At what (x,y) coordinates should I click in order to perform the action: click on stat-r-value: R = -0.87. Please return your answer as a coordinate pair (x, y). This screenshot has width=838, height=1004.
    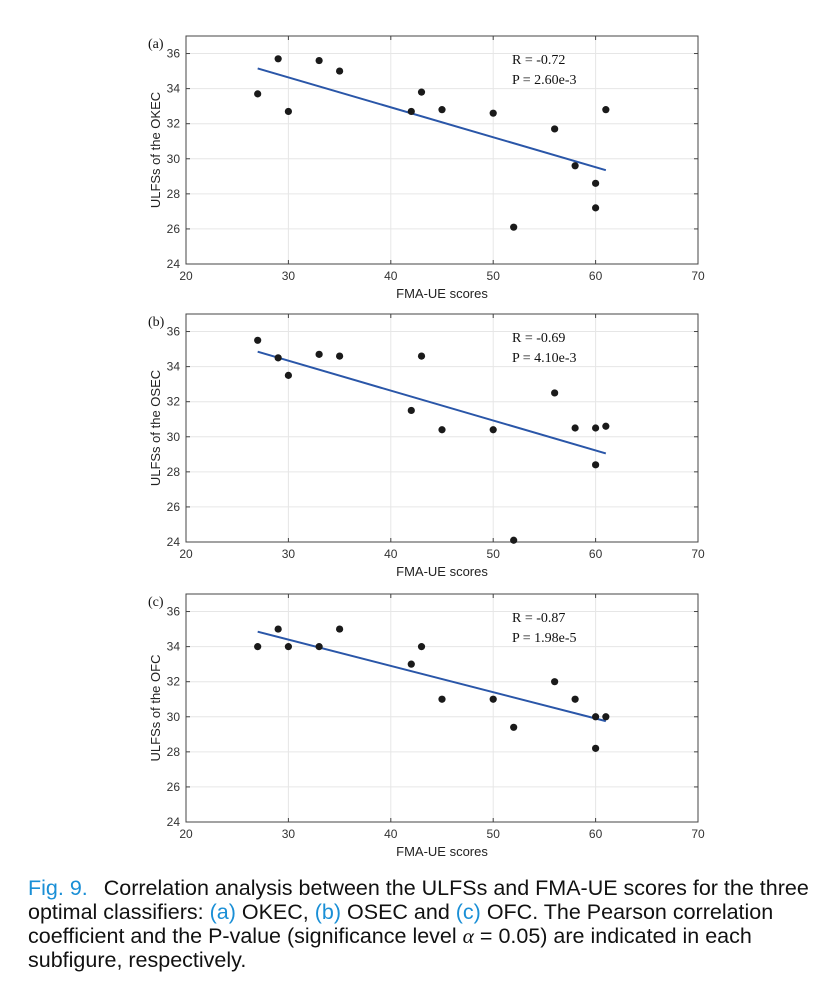
    Looking at the image, I should click on (538, 618).